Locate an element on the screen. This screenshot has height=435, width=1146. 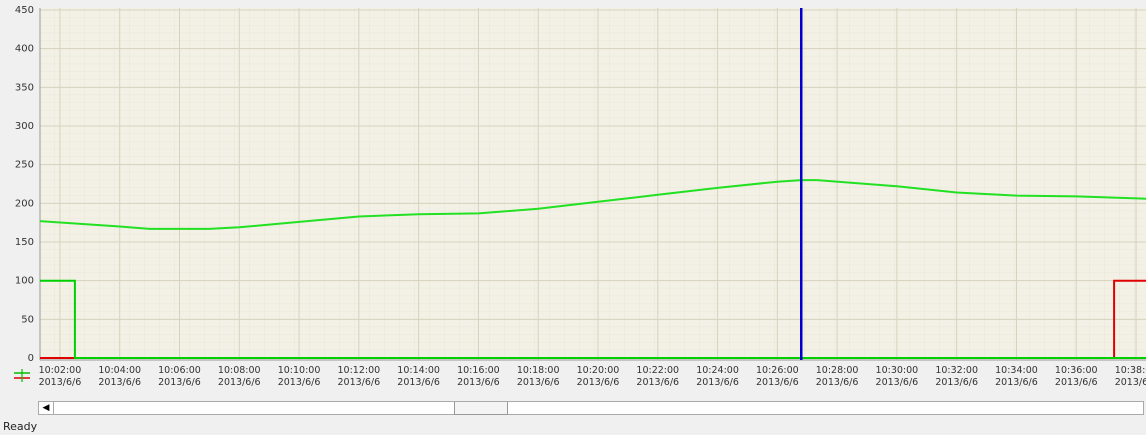
x-tick-label: 10:22:00 2013/6/6 is located at coordinates (658, 376).